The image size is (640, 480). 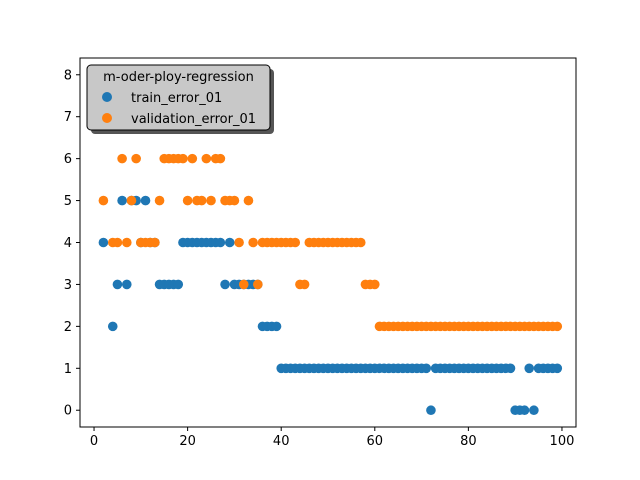 I want to click on y-tick-label: 1, so click(x=68, y=369).